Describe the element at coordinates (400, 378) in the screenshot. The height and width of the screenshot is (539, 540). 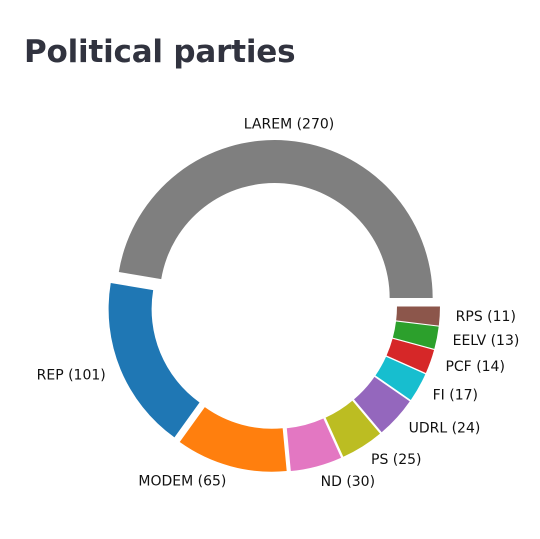
I see `slice-fi` at that location.